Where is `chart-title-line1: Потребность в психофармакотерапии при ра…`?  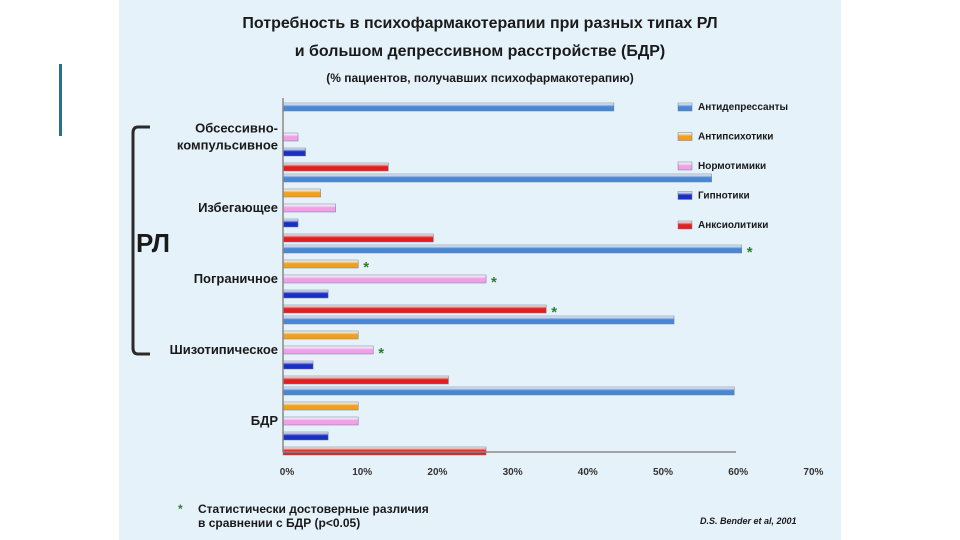
chart-title-line1: Потребность в психофармакотерапии при ра… is located at coordinates (480, 23).